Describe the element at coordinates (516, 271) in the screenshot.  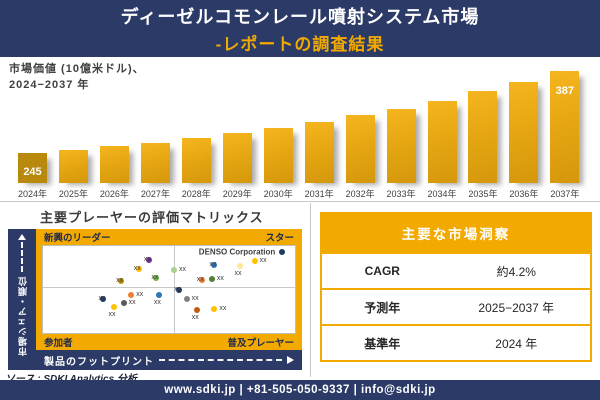
I see `row-value-cagr: 約4.2%` at that location.